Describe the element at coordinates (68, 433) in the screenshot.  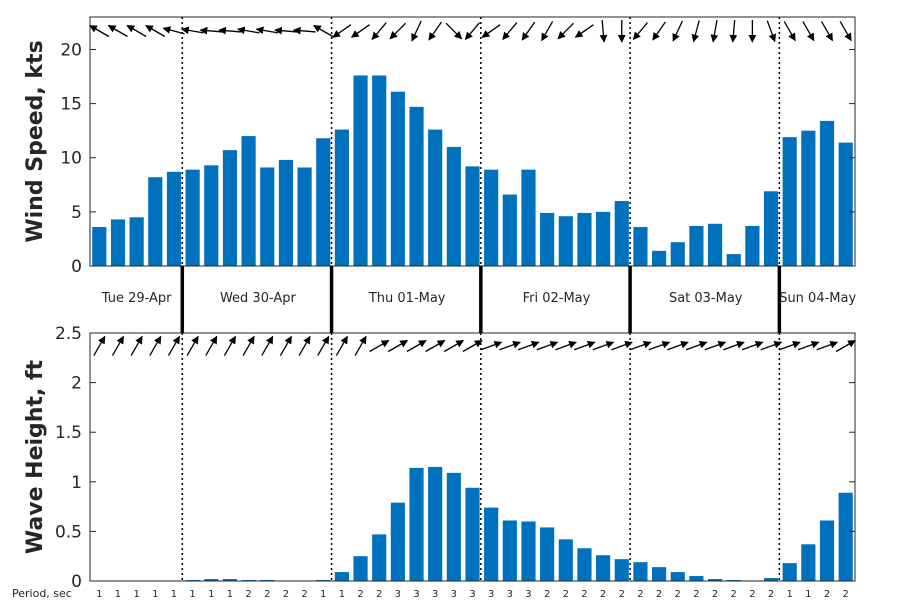
I see `wave-y-tick-label: 1.5` at that location.